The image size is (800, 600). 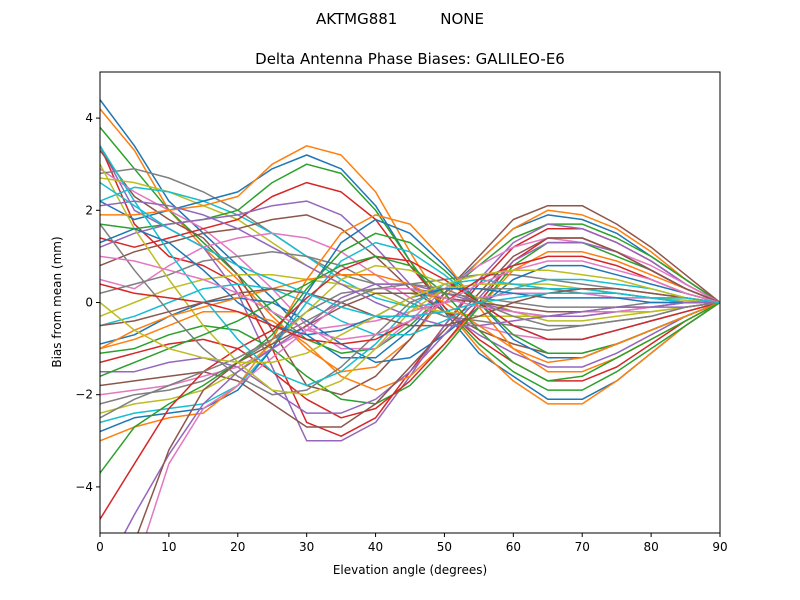 What do you see at coordinates (84, 487) in the screenshot?
I see `y-tick-label: −4` at bounding box center [84, 487].